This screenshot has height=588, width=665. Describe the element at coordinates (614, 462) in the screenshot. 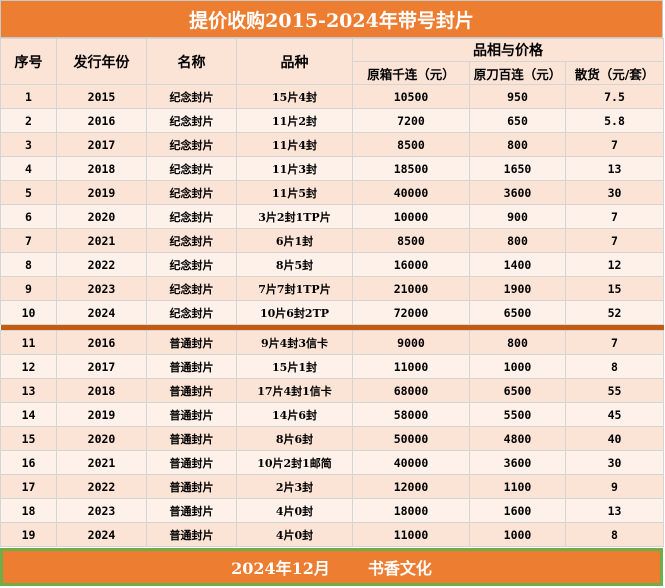

I see `cell-loose: 30` at that location.